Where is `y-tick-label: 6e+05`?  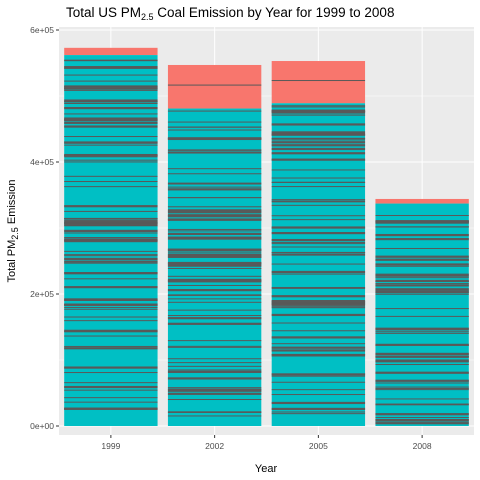
y-tick-label: 6e+05 is located at coordinates (42, 30).